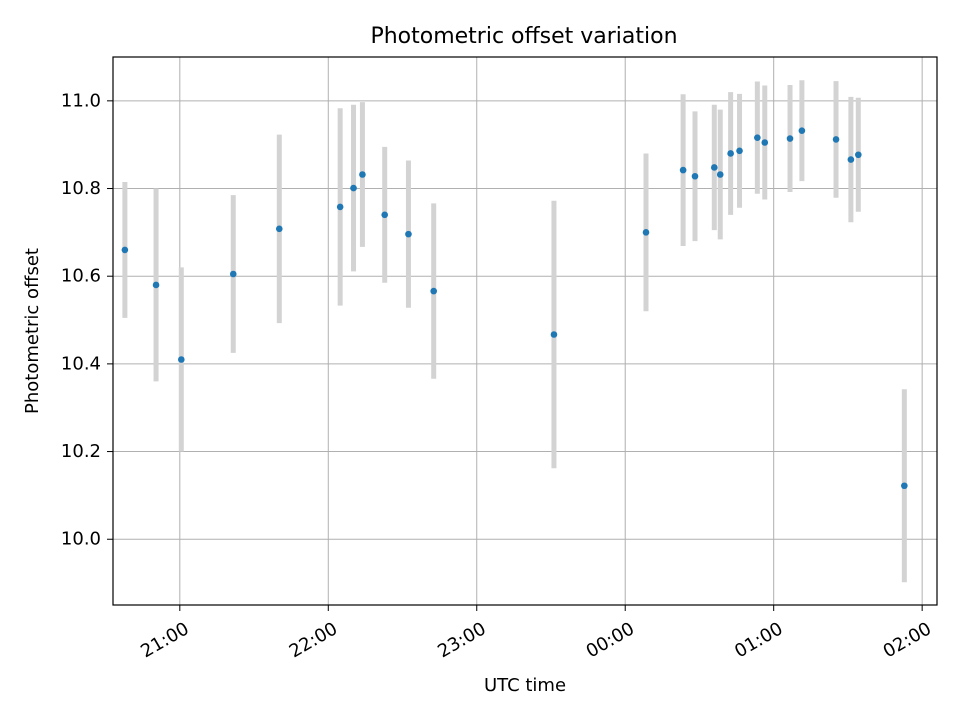 The image size is (960, 720). I want to click on x-tick-label: 22:00, so click(313, 640).